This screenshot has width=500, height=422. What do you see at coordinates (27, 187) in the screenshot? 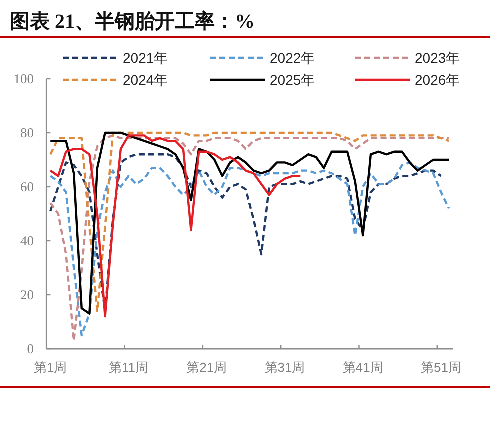
I see `y-tick-label: 60` at bounding box center [27, 187].